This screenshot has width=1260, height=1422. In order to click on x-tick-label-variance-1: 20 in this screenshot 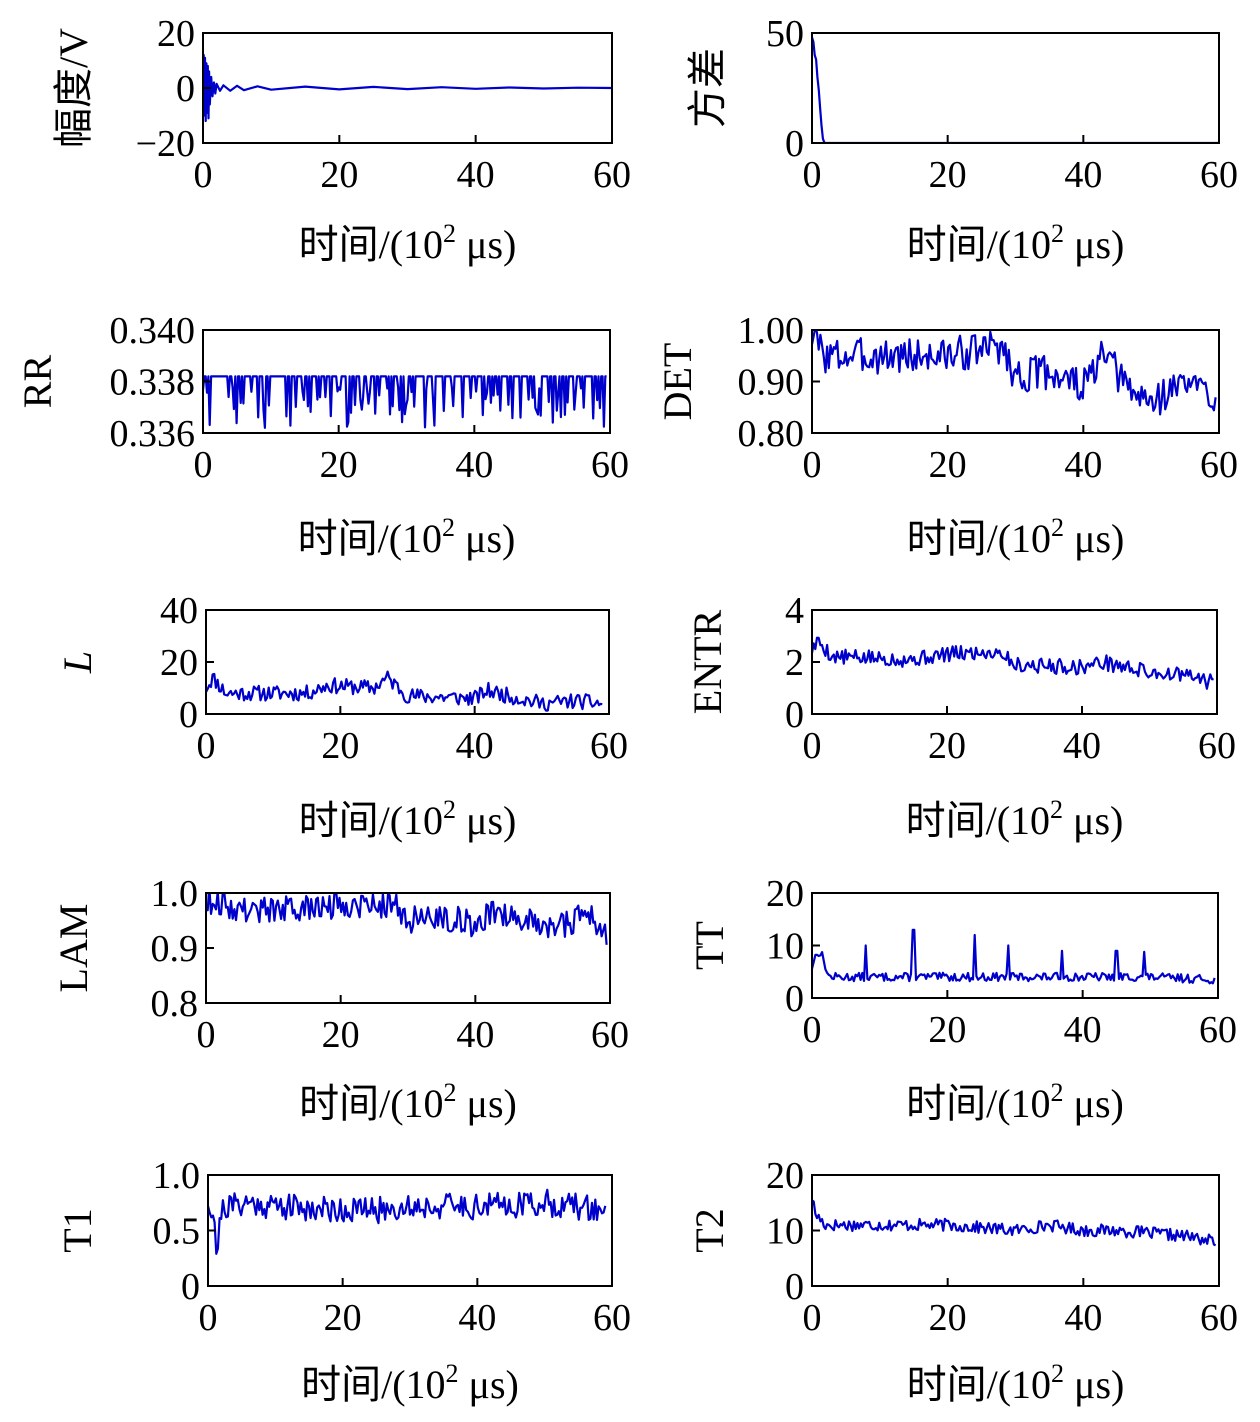, I will do `click(948, 175)`.